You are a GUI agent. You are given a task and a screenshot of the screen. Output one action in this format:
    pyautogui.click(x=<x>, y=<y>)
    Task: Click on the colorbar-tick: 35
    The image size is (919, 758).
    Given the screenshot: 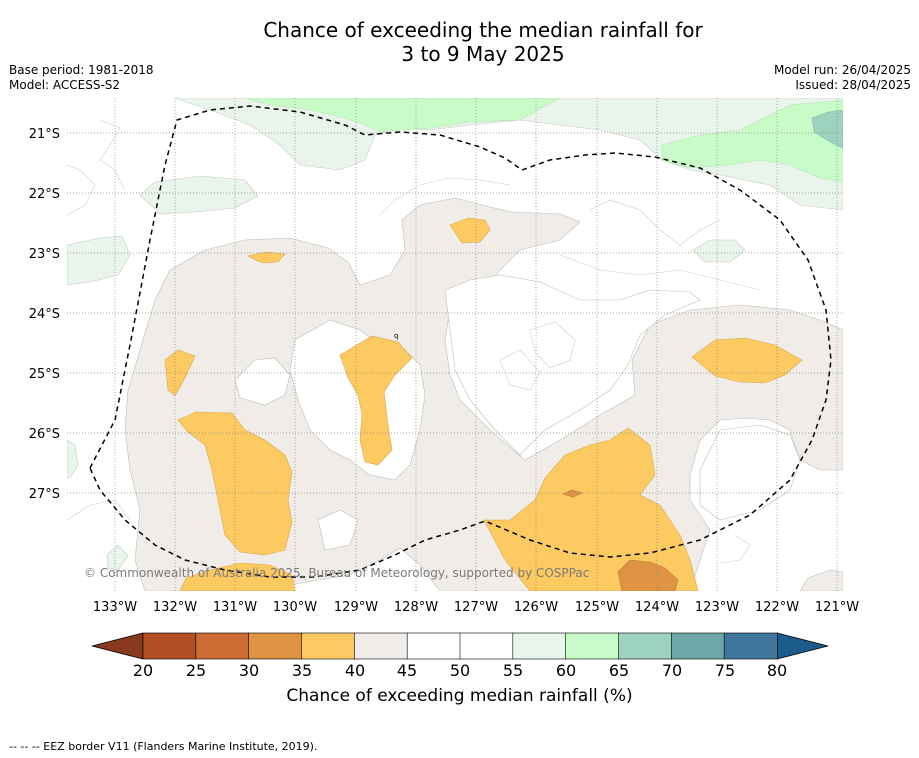 What is the action you would take?
    pyautogui.click(x=302, y=670)
    